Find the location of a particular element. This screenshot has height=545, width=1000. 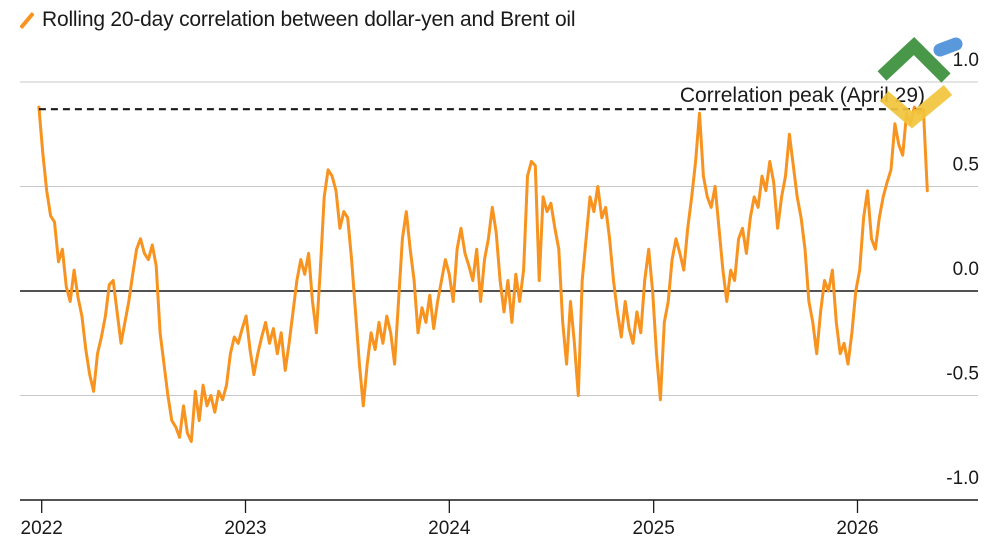

brand-logo is located at coordinates (920, 82).